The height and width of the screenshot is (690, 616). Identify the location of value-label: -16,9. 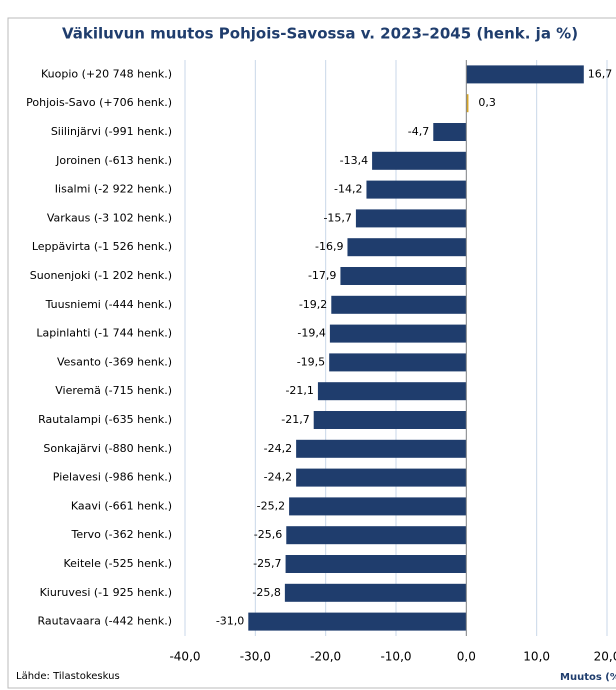
(329, 246).